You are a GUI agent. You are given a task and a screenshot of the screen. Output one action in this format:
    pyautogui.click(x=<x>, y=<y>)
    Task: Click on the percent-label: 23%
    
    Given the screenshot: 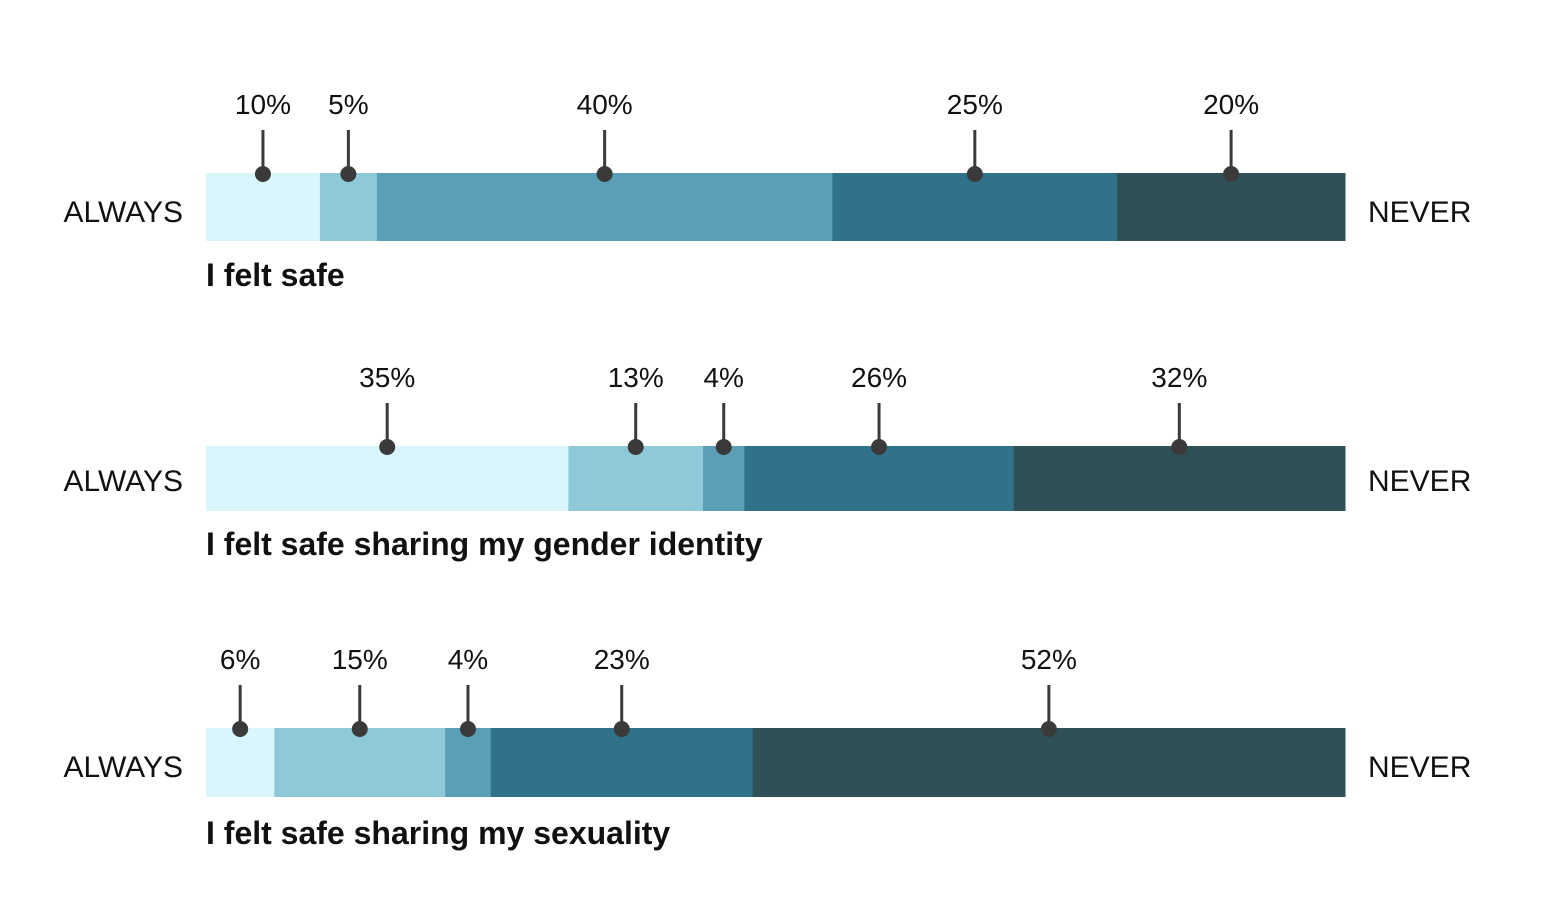 What is the action you would take?
    pyautogui.click(x=622, y=659)
    